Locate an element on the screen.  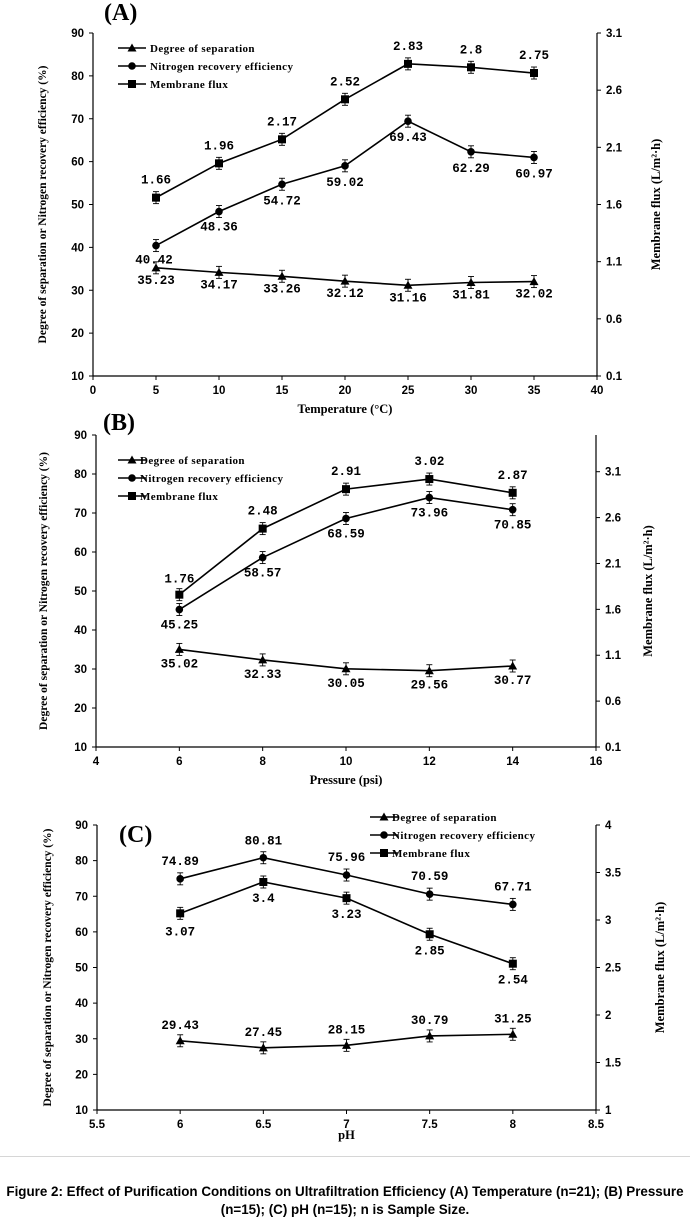
chart-b-data-label-degree-of-separation: 30.77 is located at coordinates (513, 681).